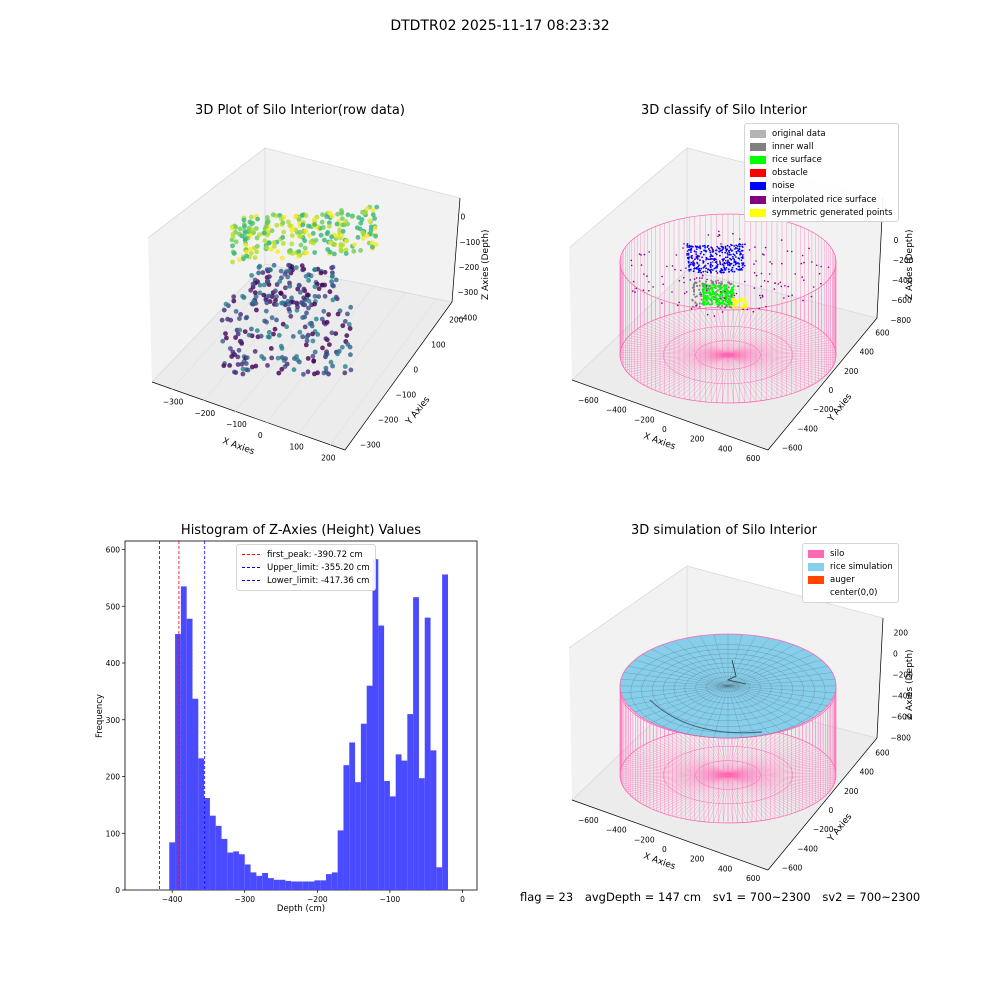  I want to click on panel3-legend-label-0: first_peak: -390.72 cm, so click(315, 554).